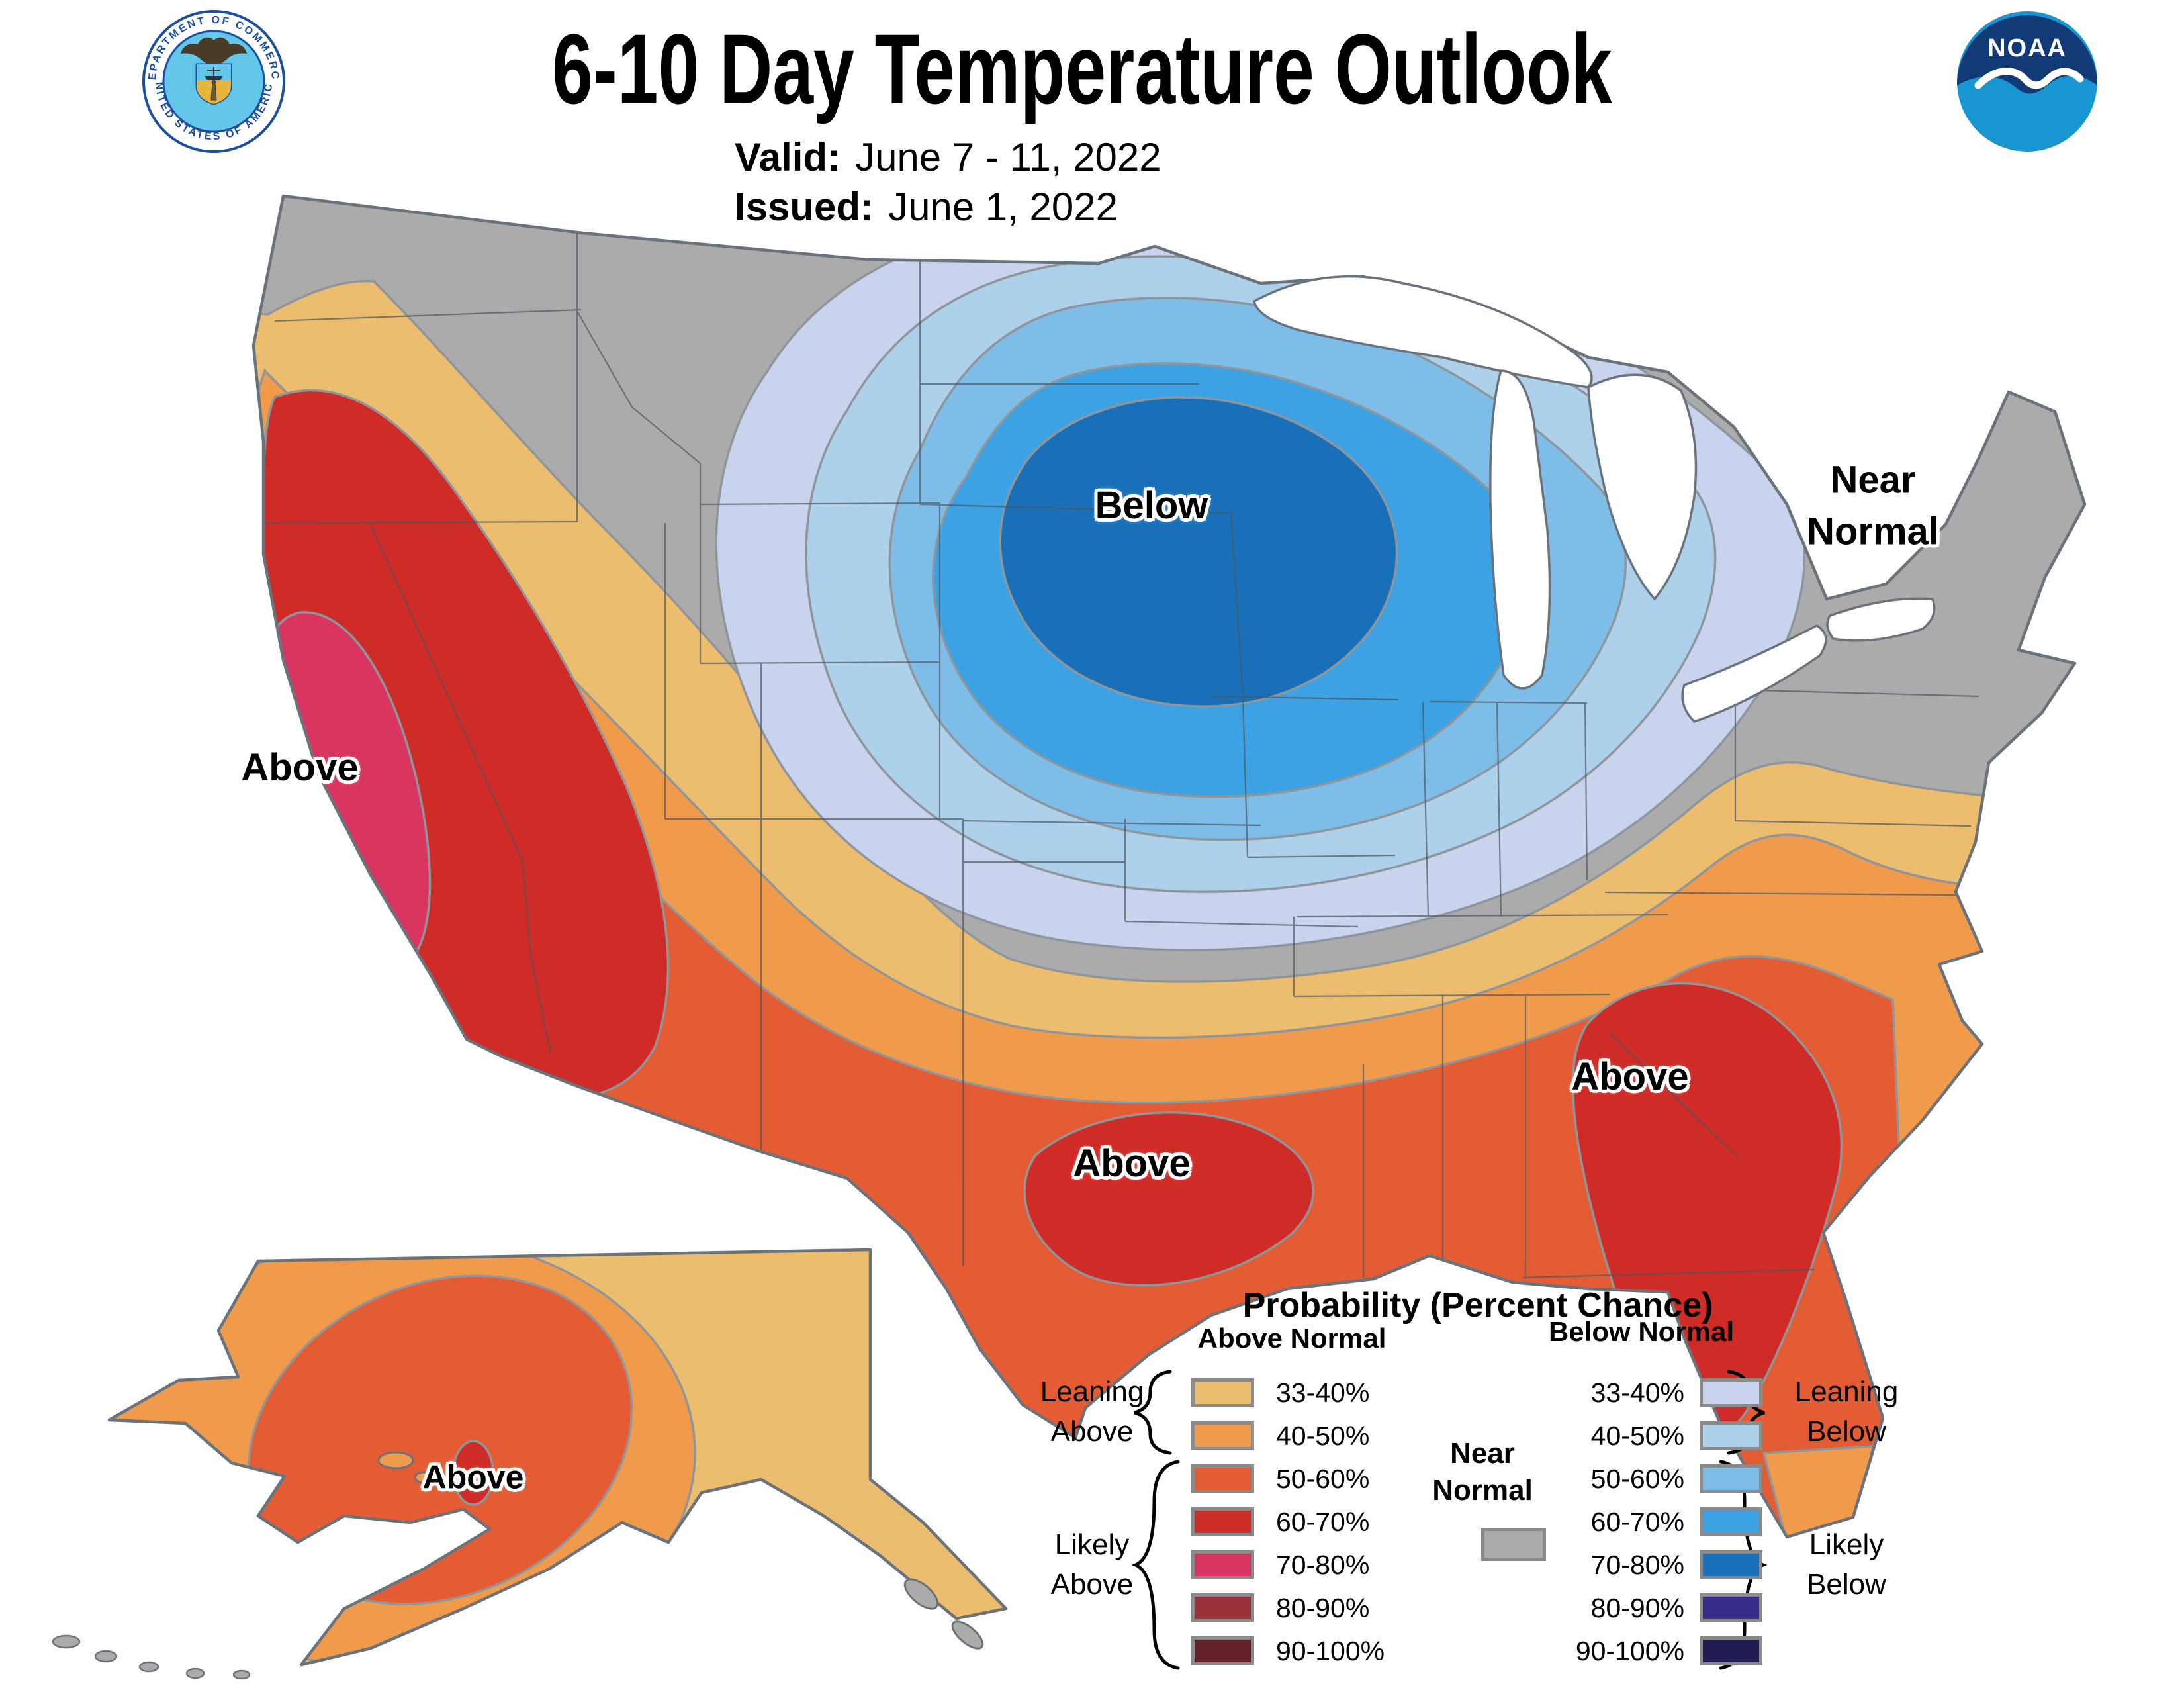 This screenshot has height=1688, width=2184. Describe the element at coordinates (1153, 1412) in the screenshot. I see `leaning-above-brace` at that location.